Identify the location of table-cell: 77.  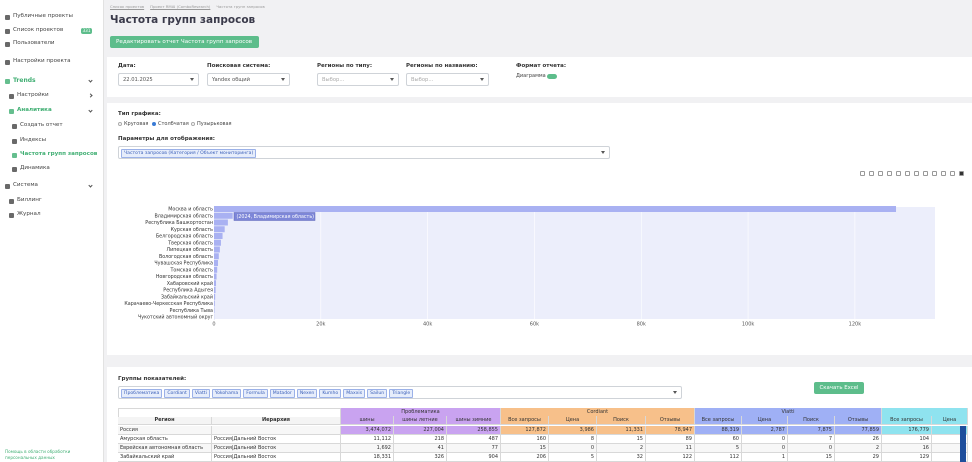
(474, 448).